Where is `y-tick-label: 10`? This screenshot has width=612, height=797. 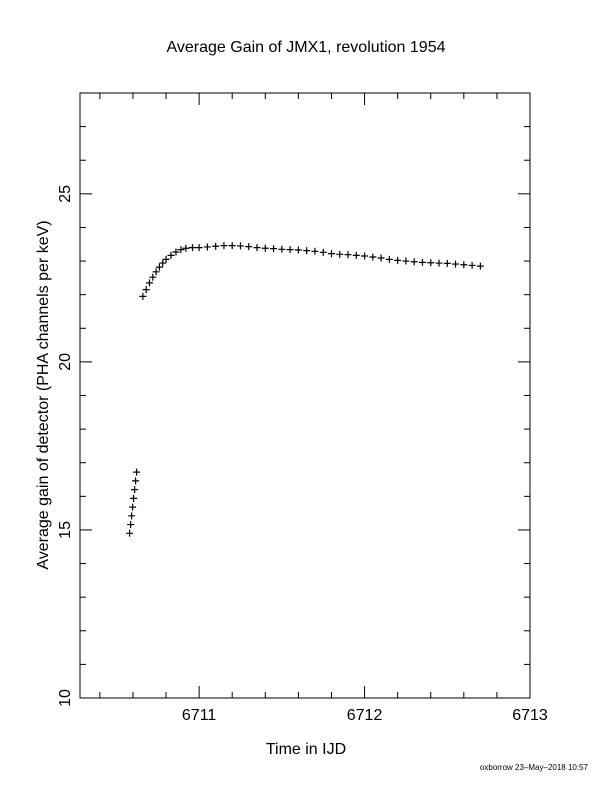 y-tick-label: 10 is located at coordinates (65, 698).